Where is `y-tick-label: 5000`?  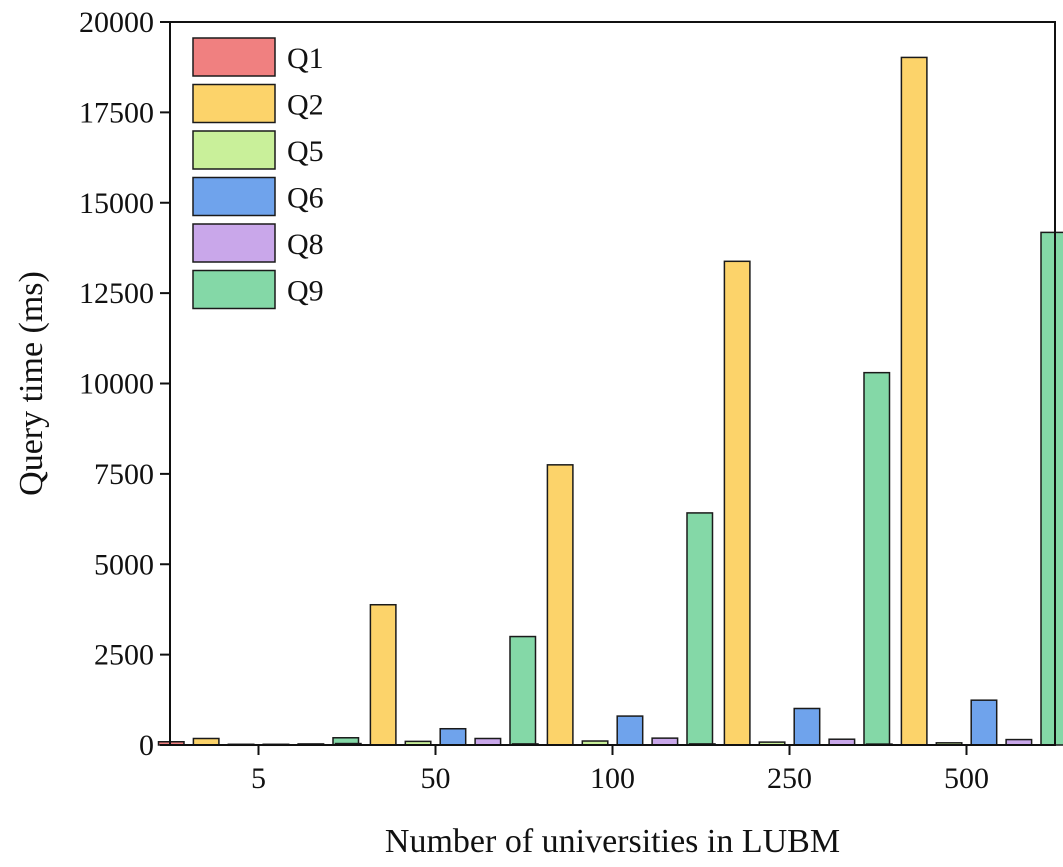
y-tick-label: 5000 is located at coordinates (124, 564).